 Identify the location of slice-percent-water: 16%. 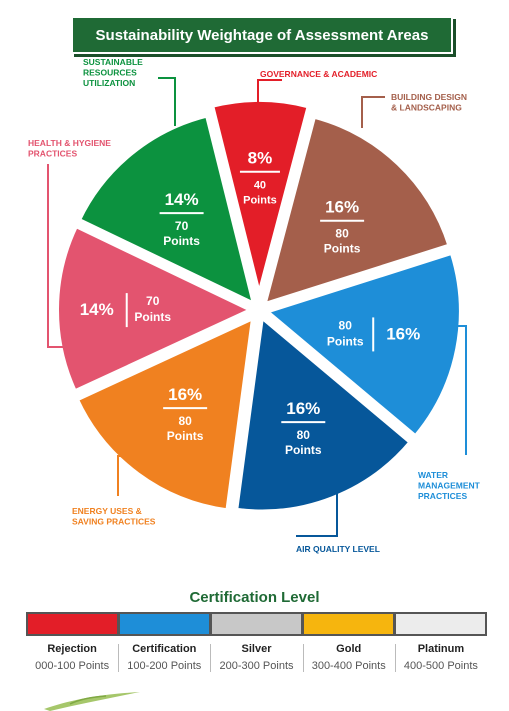
(403, 333).